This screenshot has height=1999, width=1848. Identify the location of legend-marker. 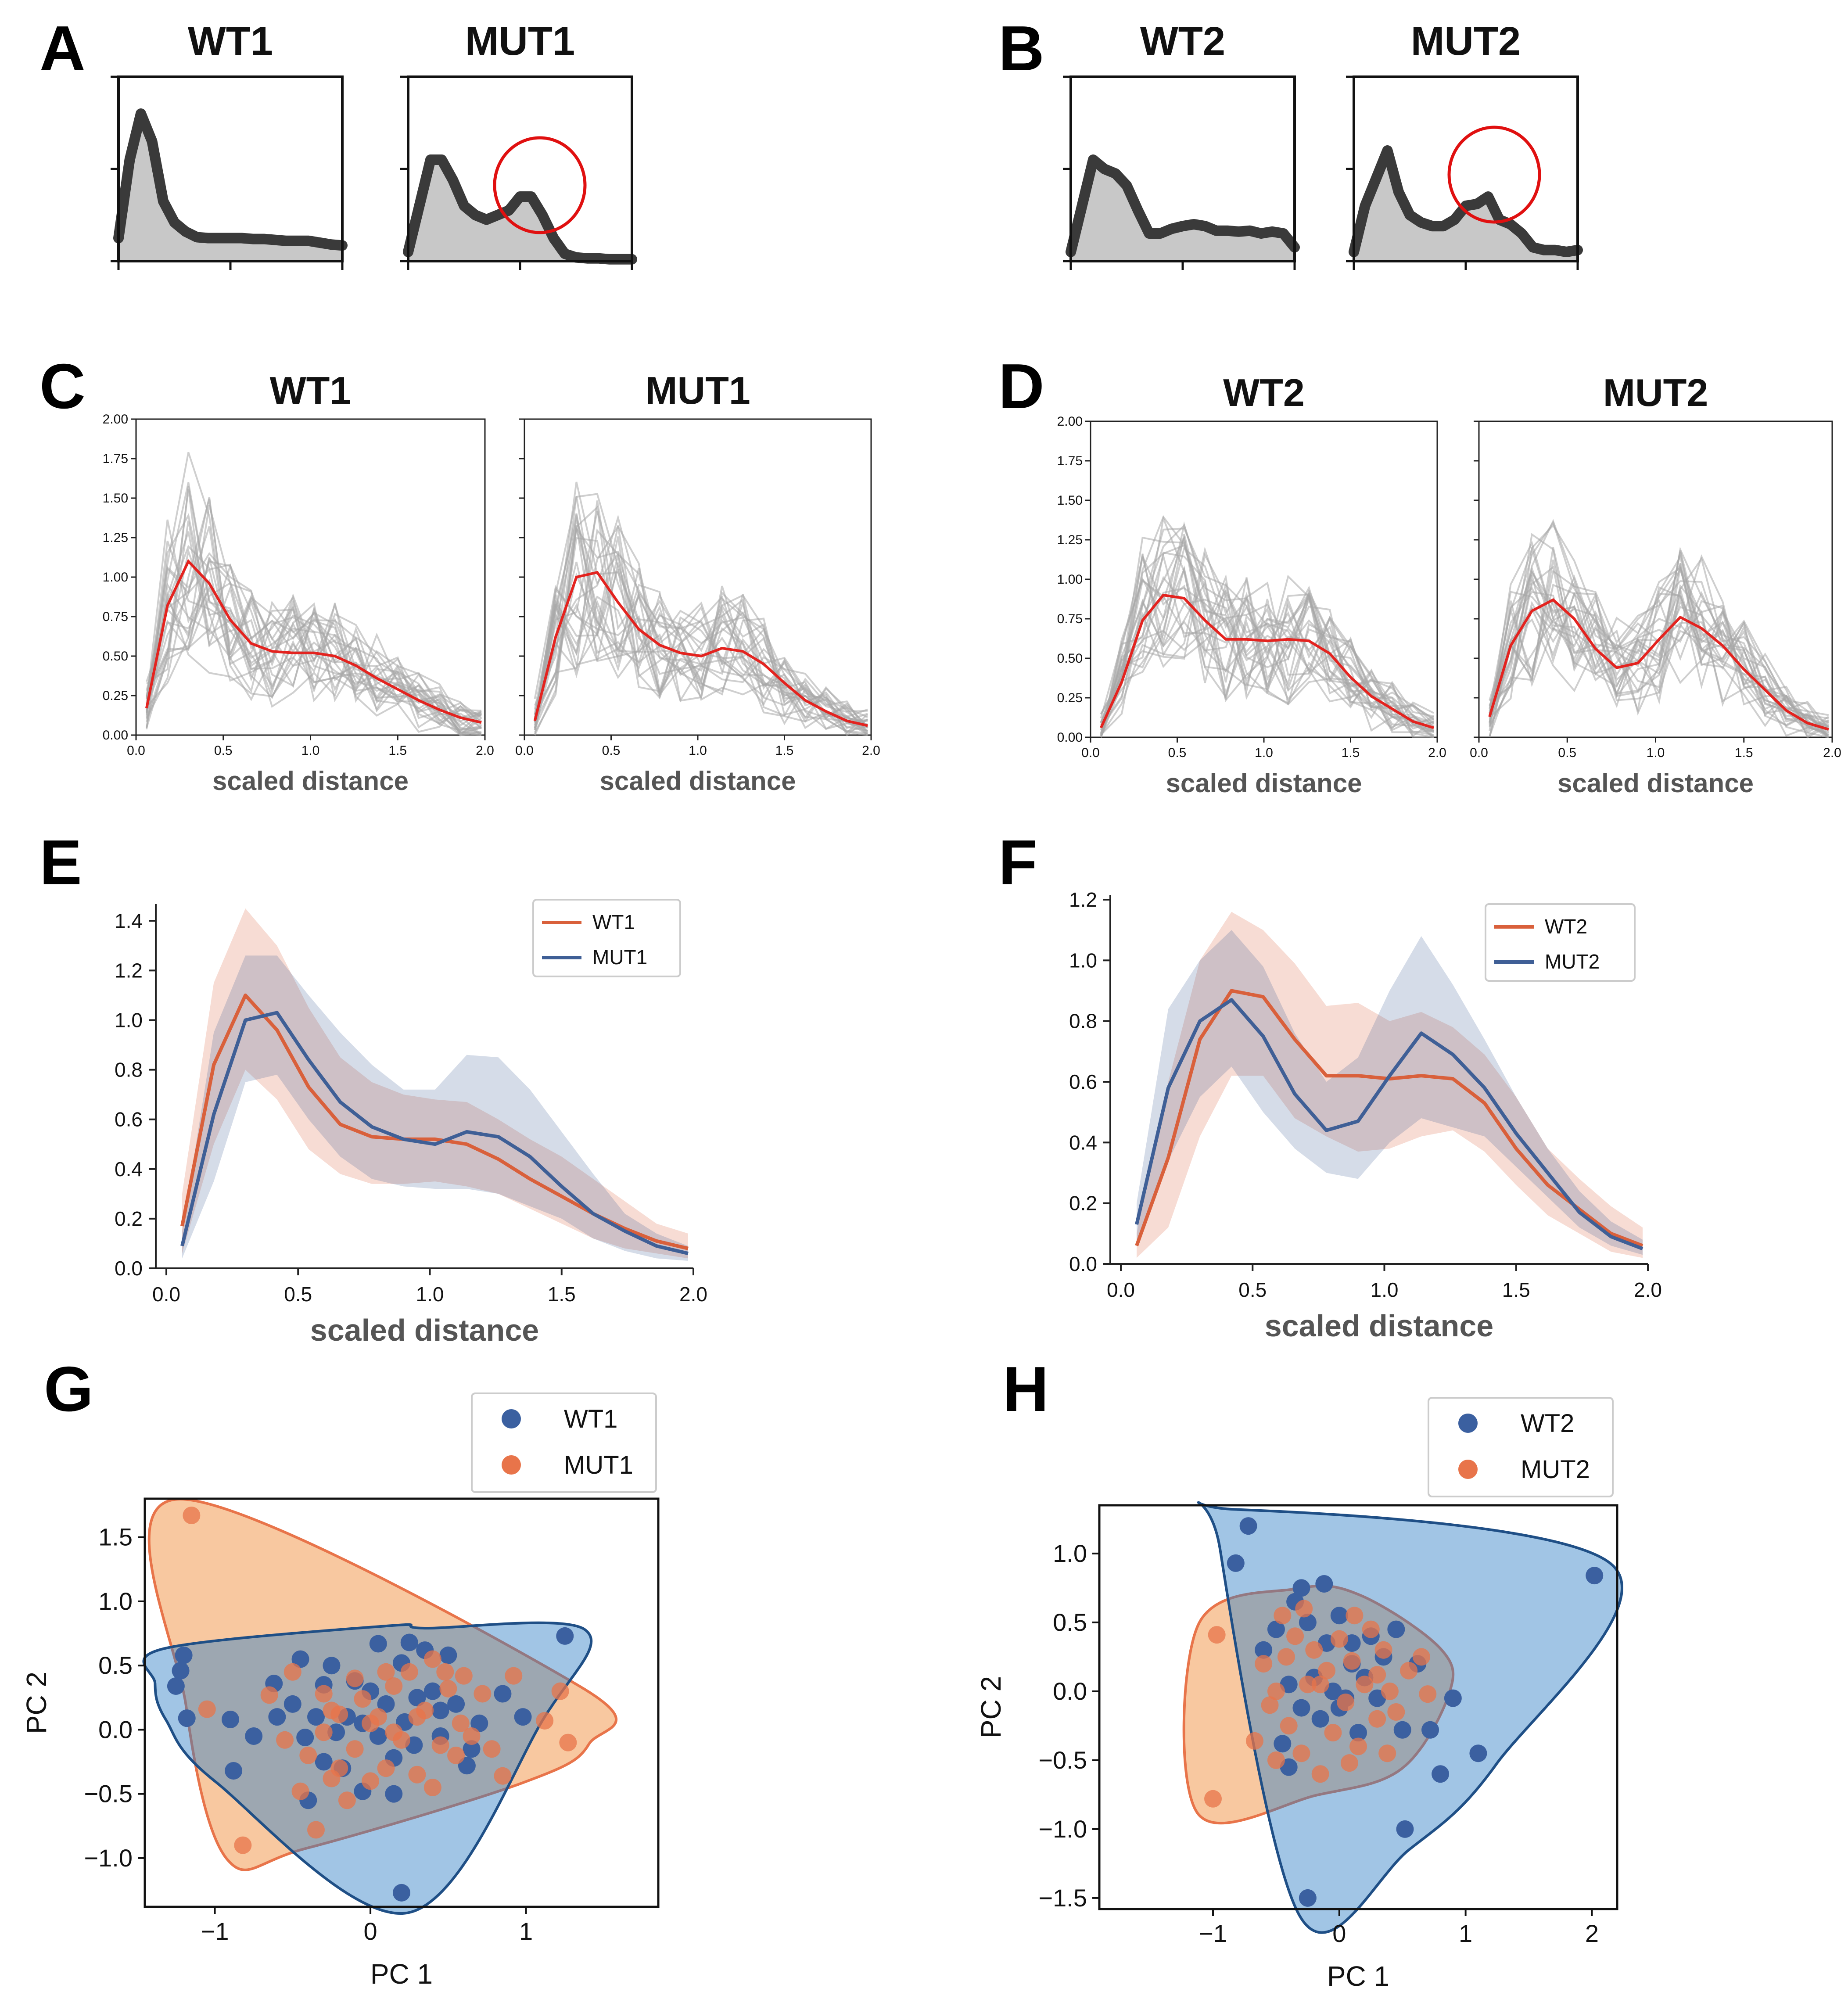
(1468, 1469).